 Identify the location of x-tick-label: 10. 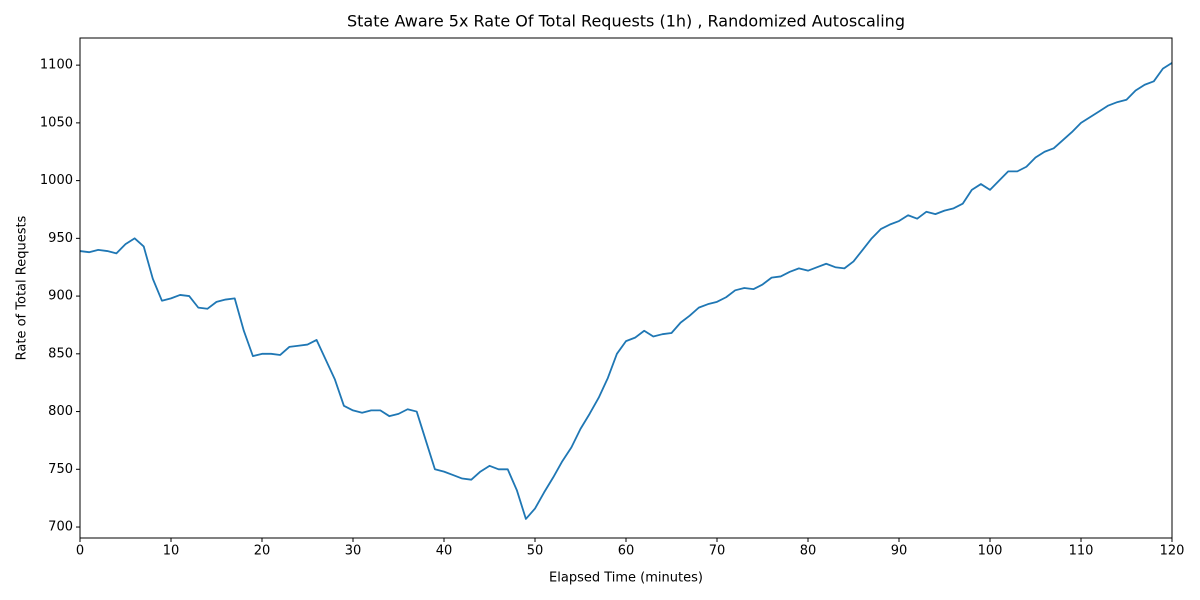
(171, 551).